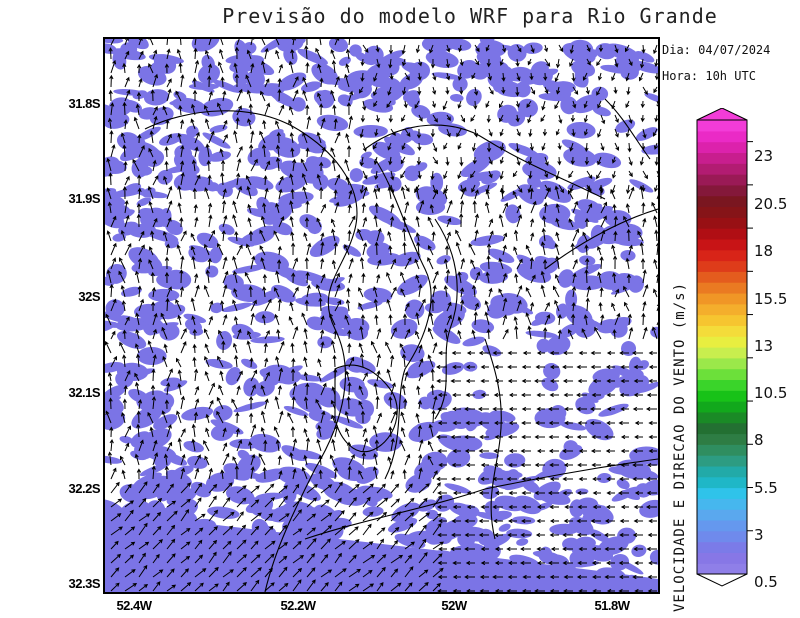  Describe the element at coordinates (759, 440) in the screenshot. I see `colorbar-tick: 8` at that location.